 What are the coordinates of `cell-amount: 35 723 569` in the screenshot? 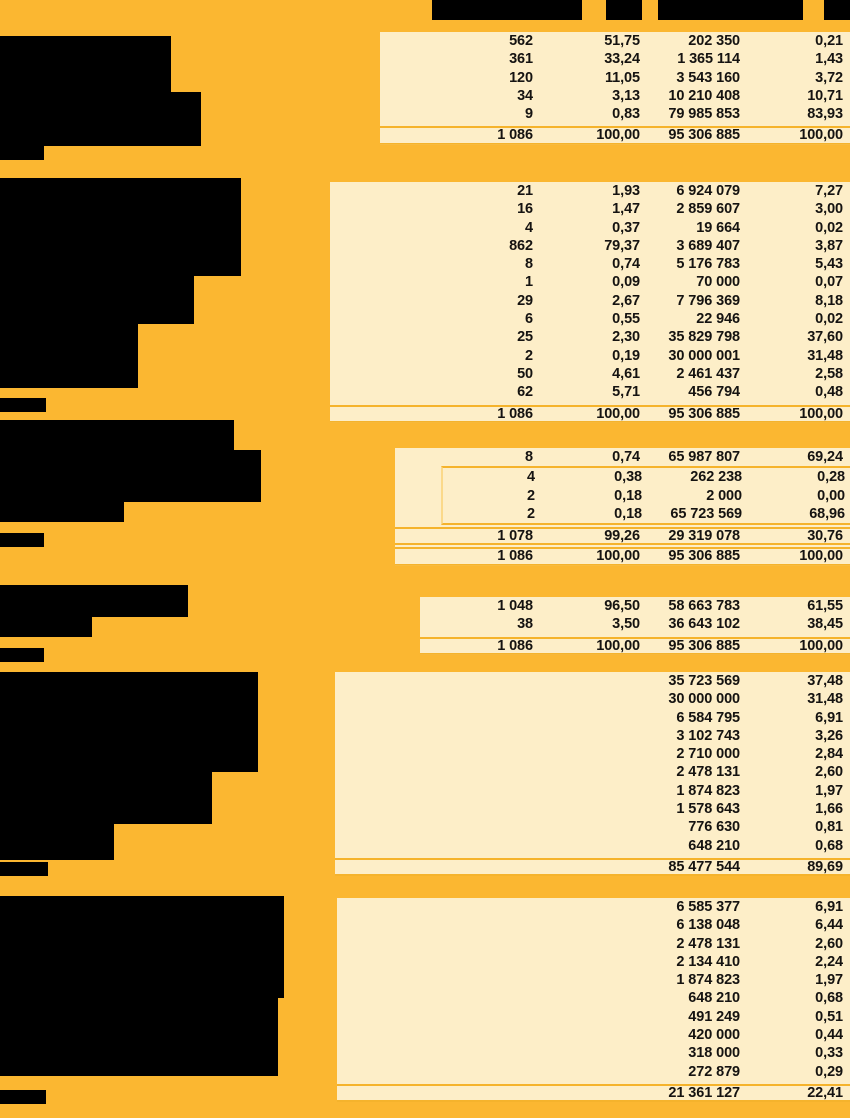 It's located at (704, 681).